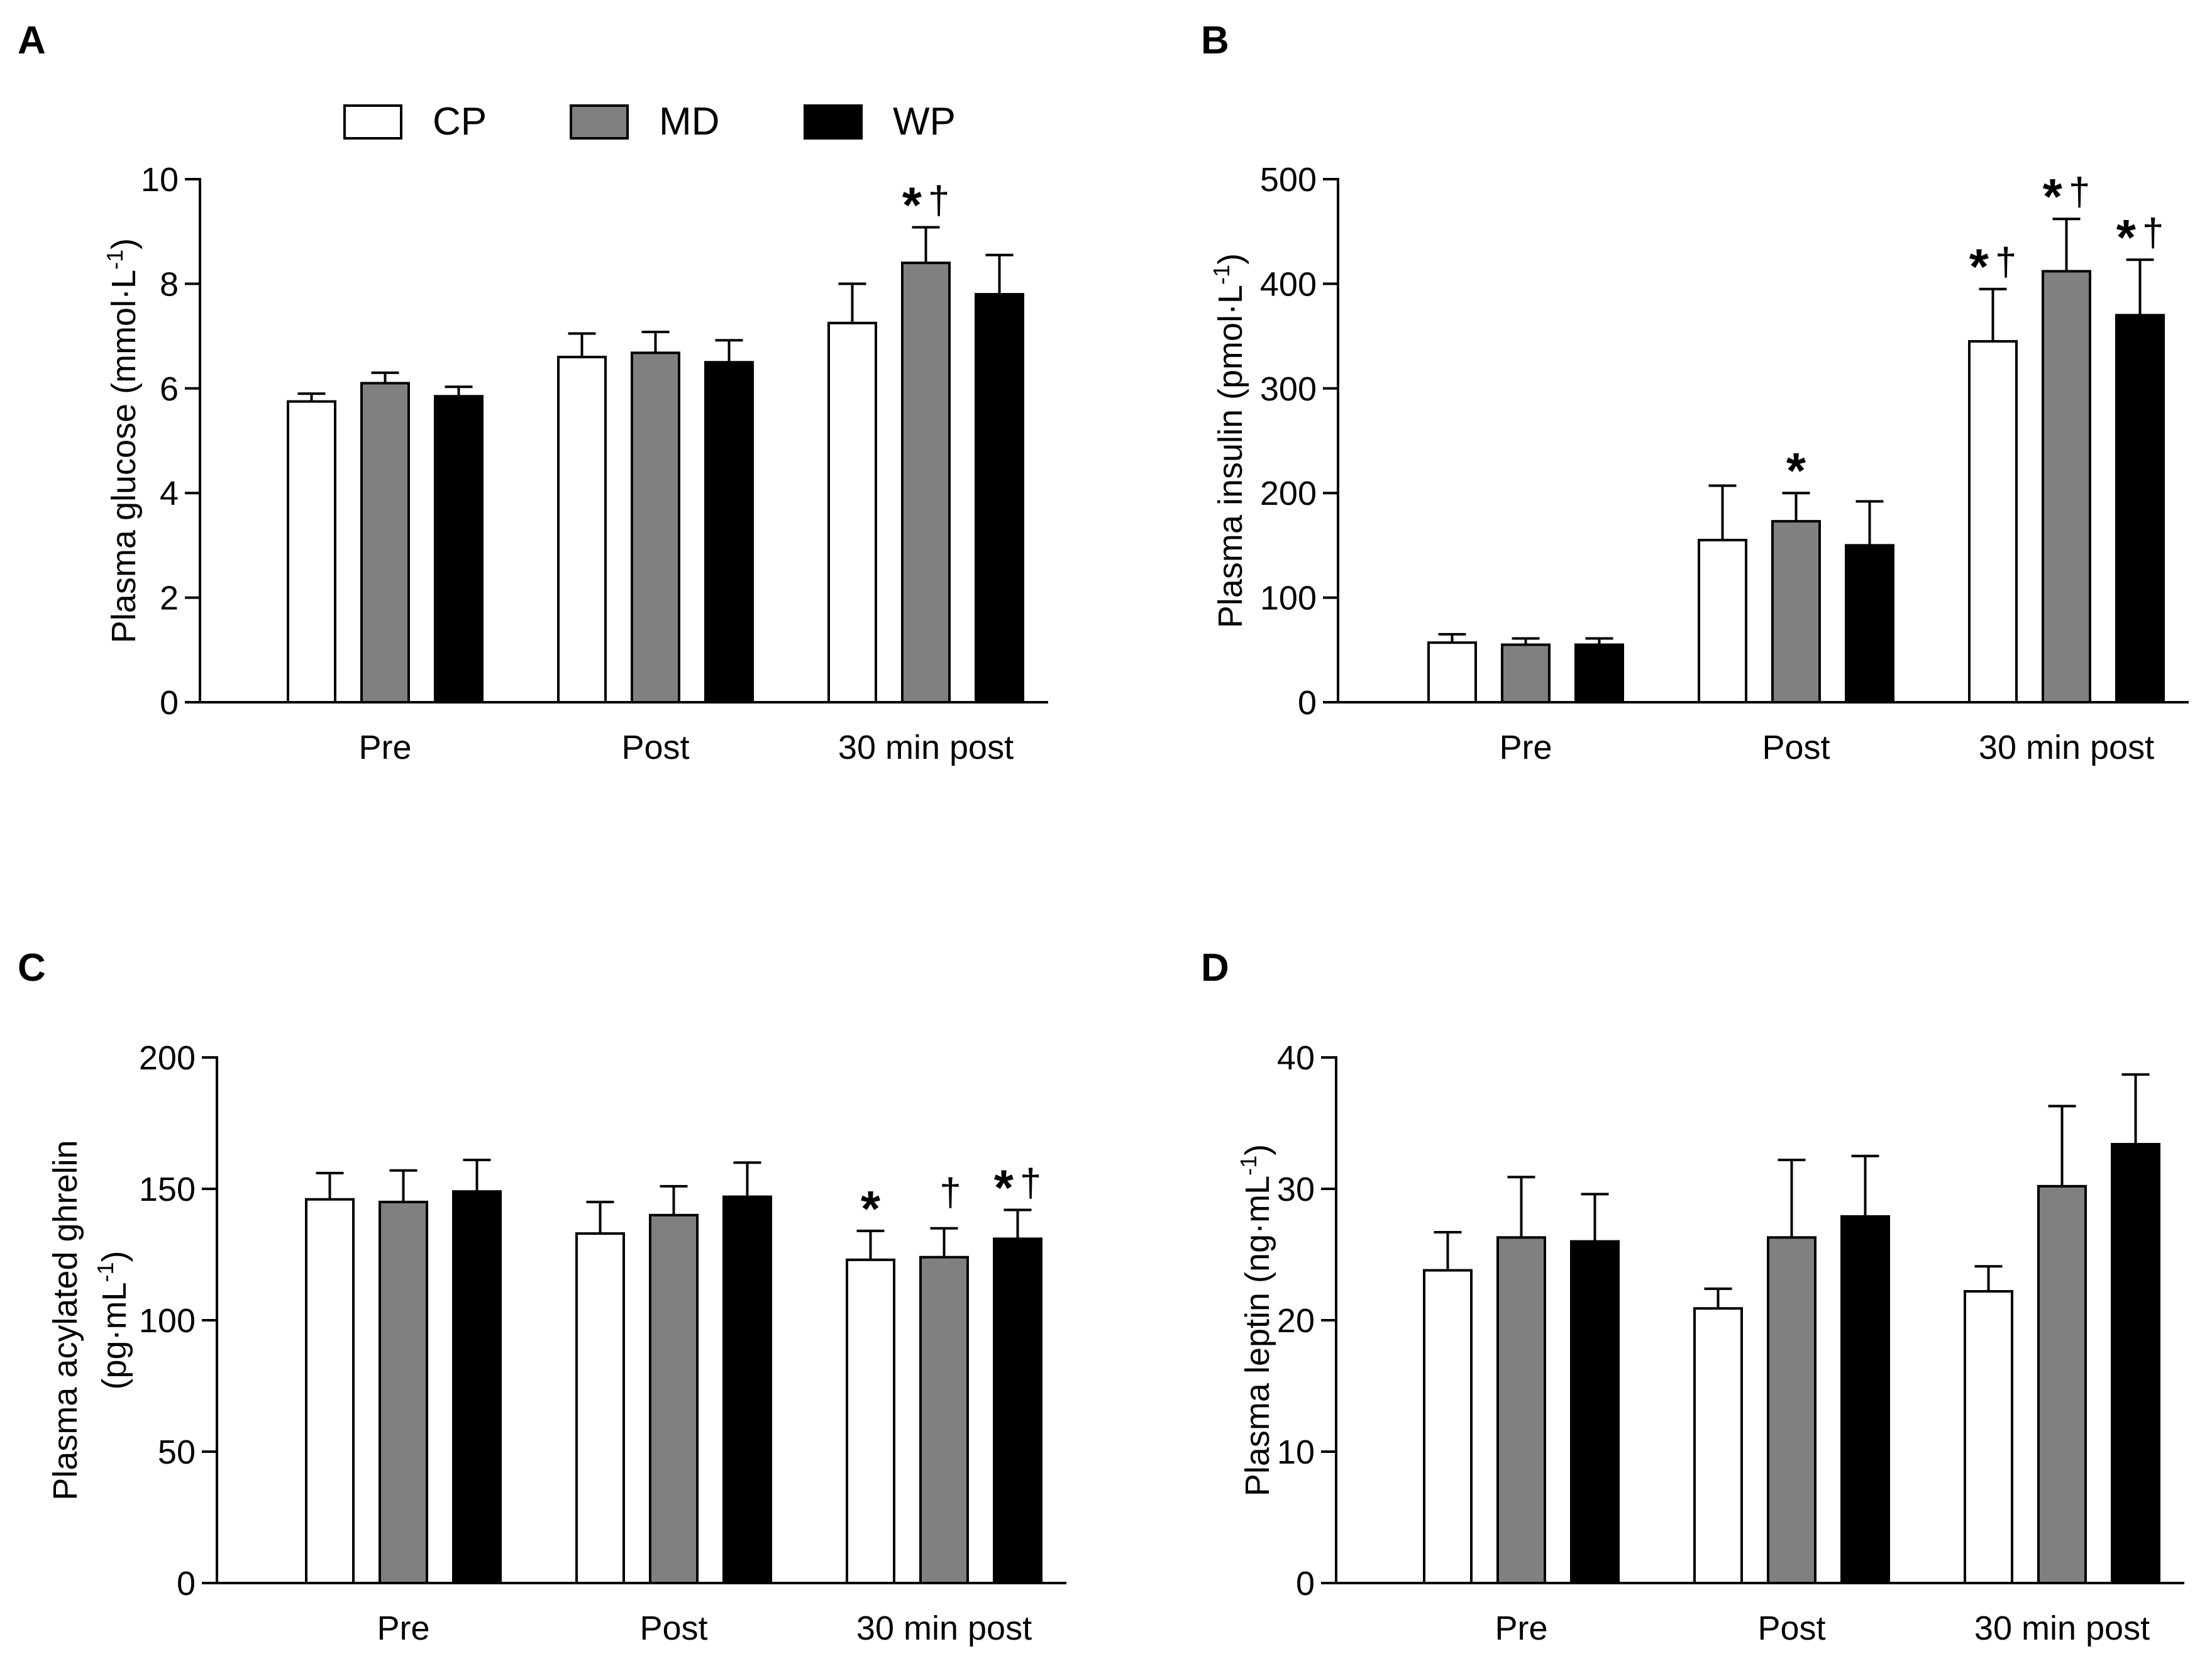  I want to click on panel-c-category-label: 30 min post, so click(944, 1628).